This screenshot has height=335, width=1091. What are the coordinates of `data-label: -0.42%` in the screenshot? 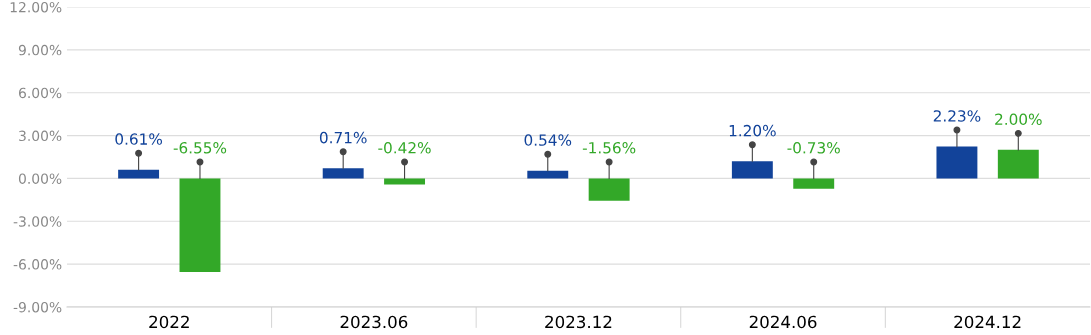 It's located at (404, 148).